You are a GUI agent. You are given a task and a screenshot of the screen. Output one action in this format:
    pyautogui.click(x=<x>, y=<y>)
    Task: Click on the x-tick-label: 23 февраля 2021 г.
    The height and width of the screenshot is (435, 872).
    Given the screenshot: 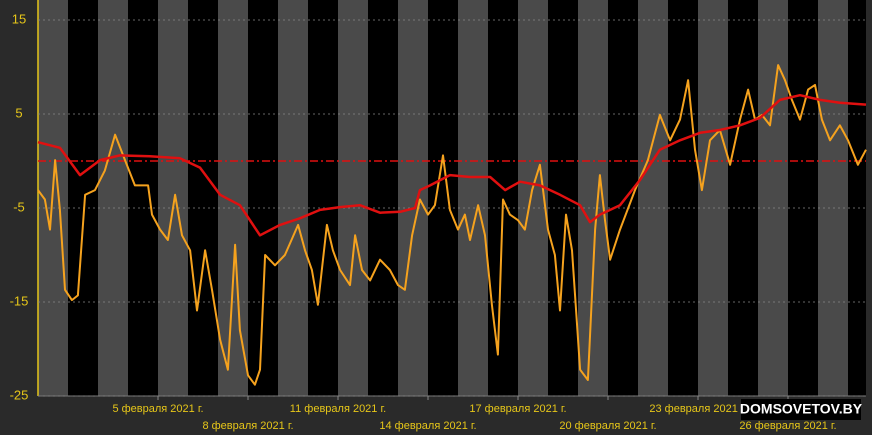 What is the action you would take?
    pyautogui.click(x=697, y=409)
    